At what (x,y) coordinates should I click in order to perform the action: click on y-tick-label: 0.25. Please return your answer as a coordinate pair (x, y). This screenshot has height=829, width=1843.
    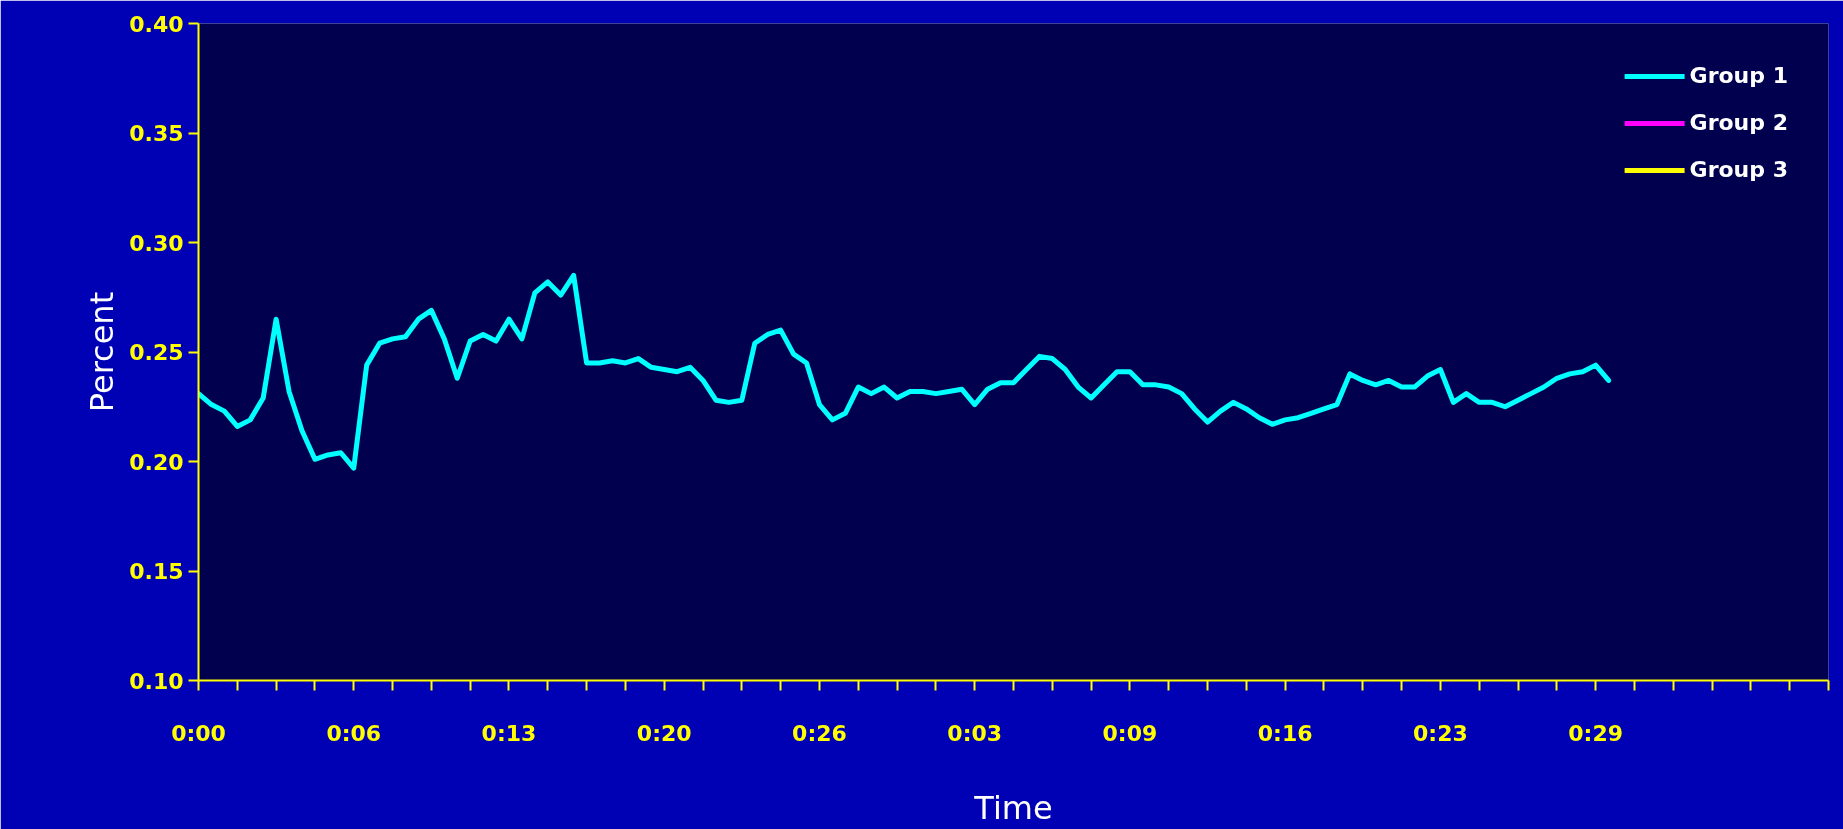
    Looking at the image, I should click on (156, 352).